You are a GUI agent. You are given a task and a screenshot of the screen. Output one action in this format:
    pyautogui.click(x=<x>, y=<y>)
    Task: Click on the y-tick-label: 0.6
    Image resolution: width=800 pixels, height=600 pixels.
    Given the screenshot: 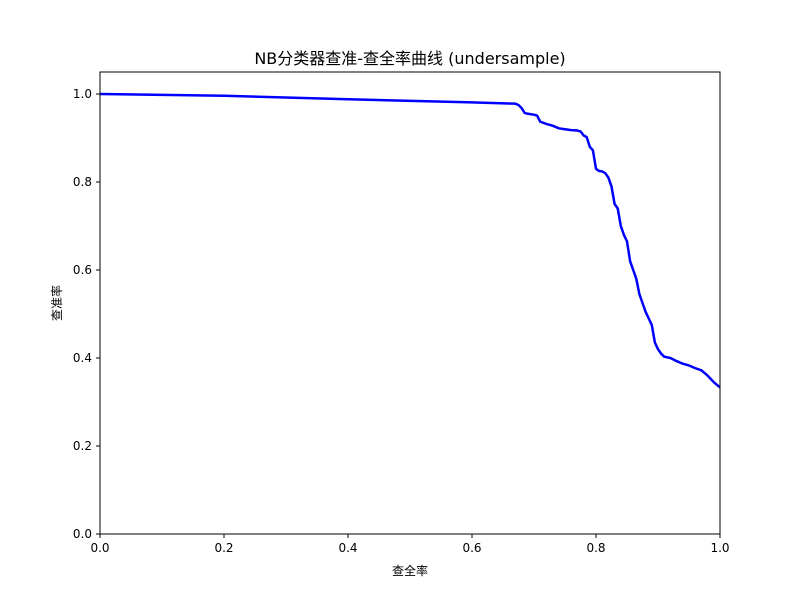 What is the action you would take?
    pyautogui.click(x=82, y=270)
    